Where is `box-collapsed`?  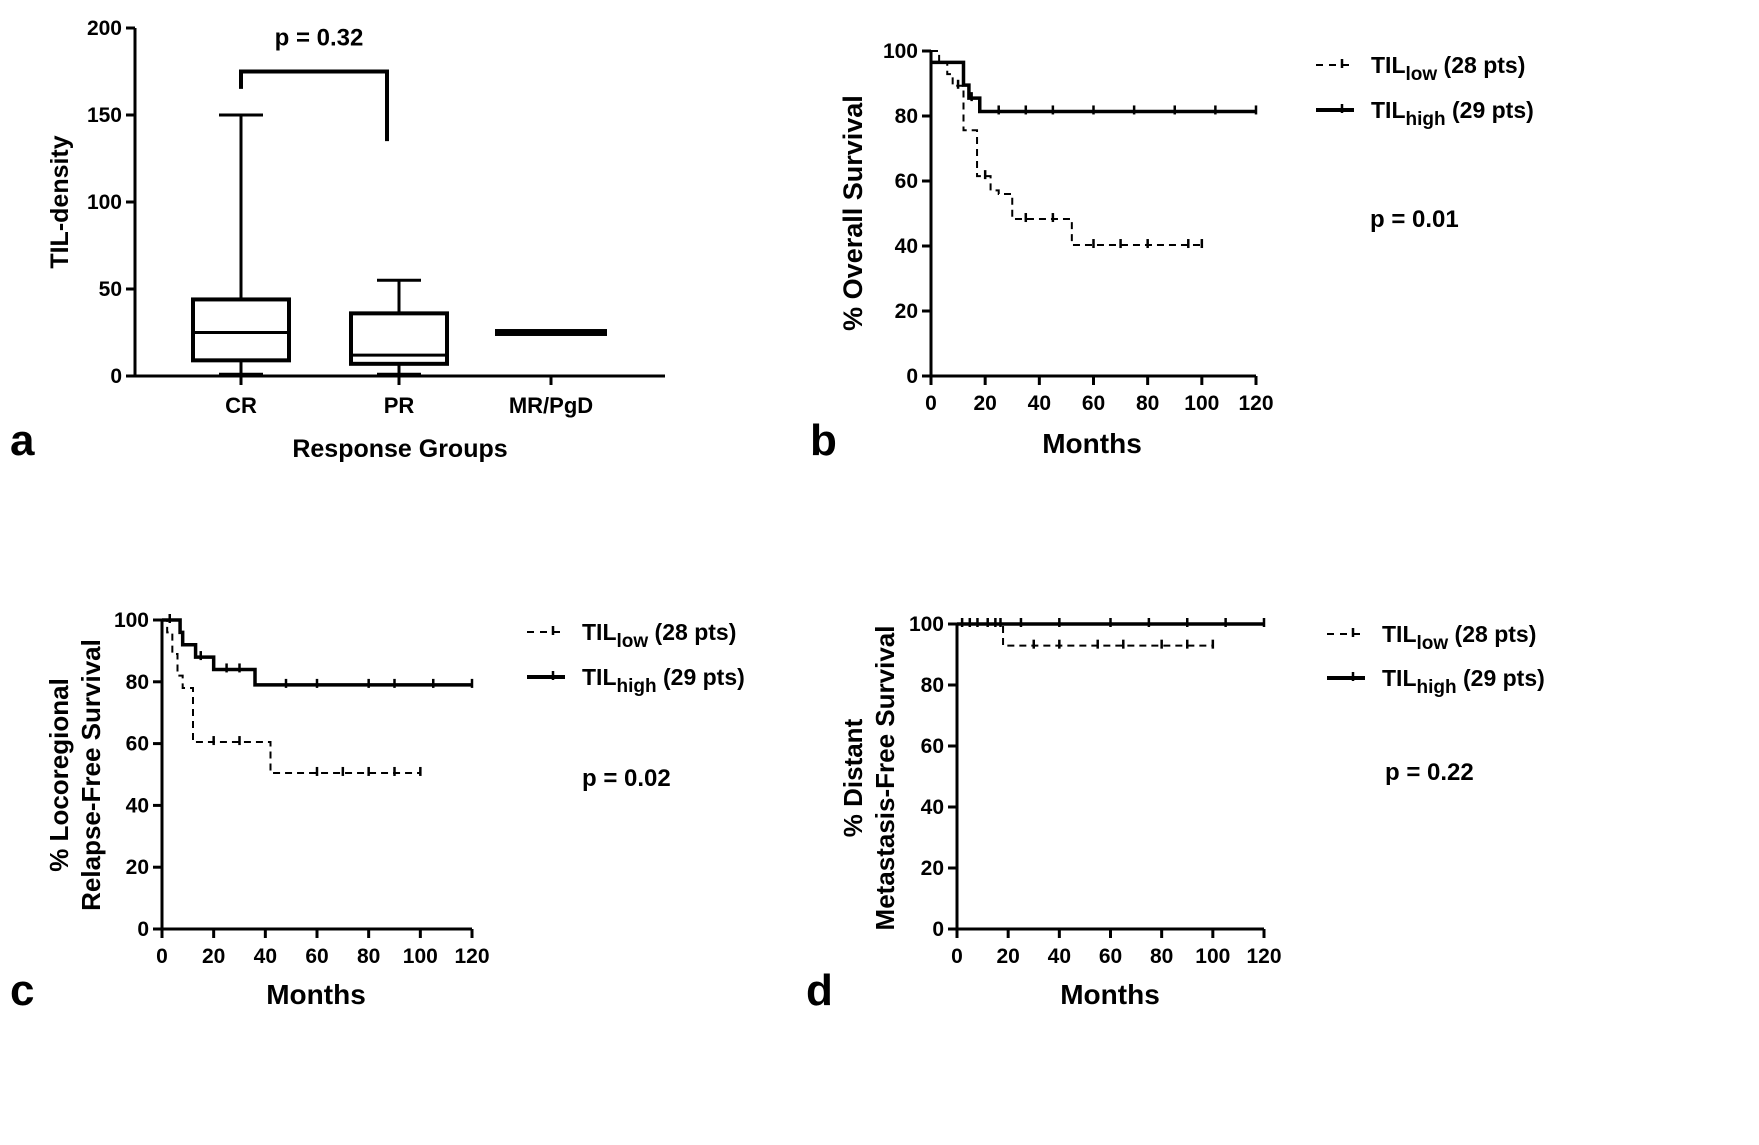
box-collapsed is located at coordinates (551, 332).